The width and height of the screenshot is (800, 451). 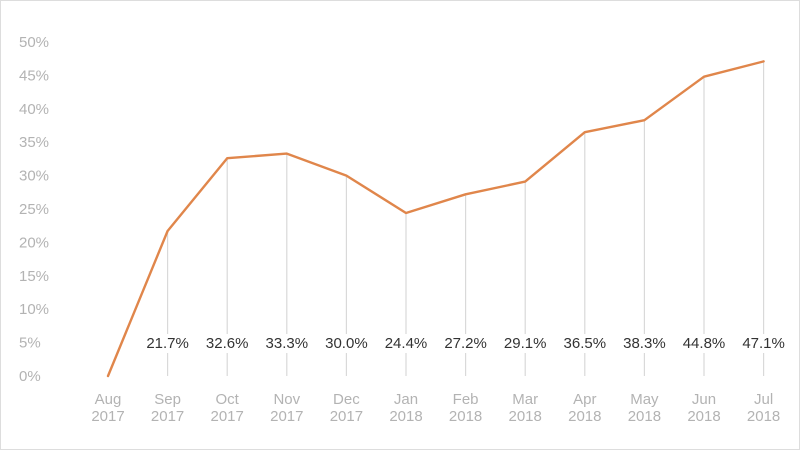 What do you see at coordinates (34, 209) in the screenshot?
I see `y-tick-label: 25%` at bounding box center [34, 209].